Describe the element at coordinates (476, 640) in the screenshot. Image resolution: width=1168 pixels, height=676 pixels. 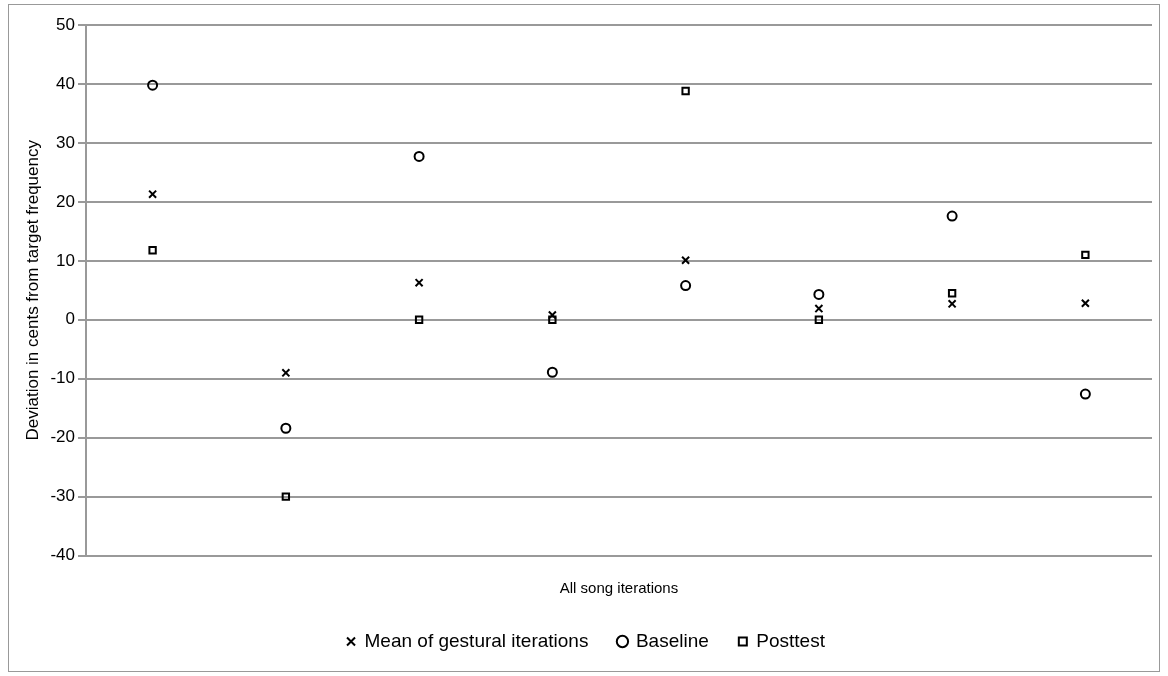
I see `legend-label: Mean of gestural iterations` at that location.